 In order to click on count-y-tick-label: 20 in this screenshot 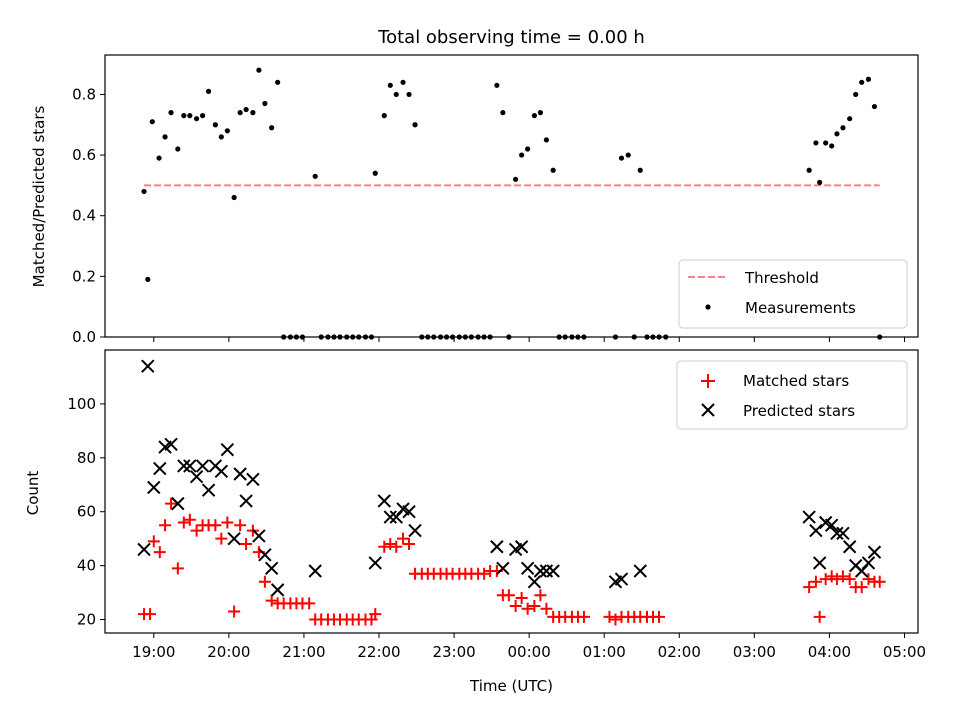, I will do `click(86, 620)`.